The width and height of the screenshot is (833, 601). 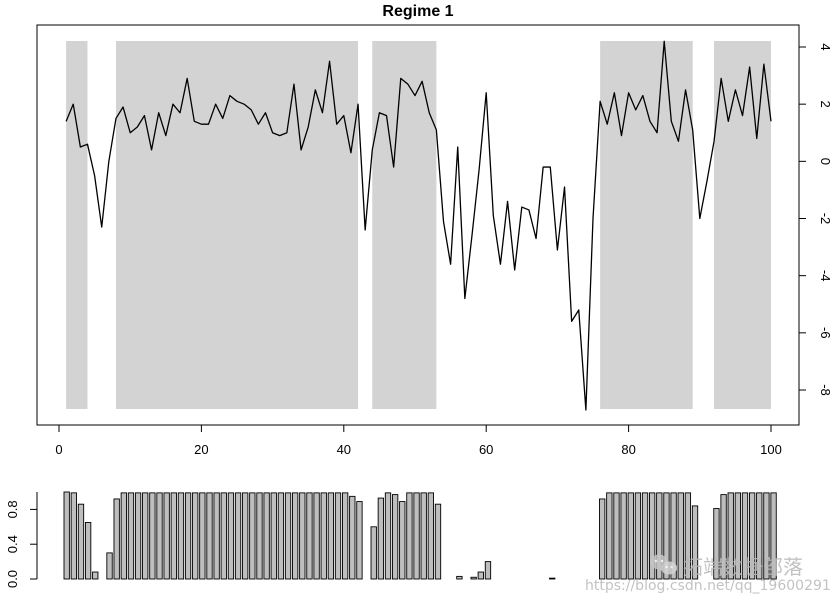 What do you see at coordinates (12, 579) in the screenshot?
I see `y-tick-label: 0.0` at bounding box center [12, 579].